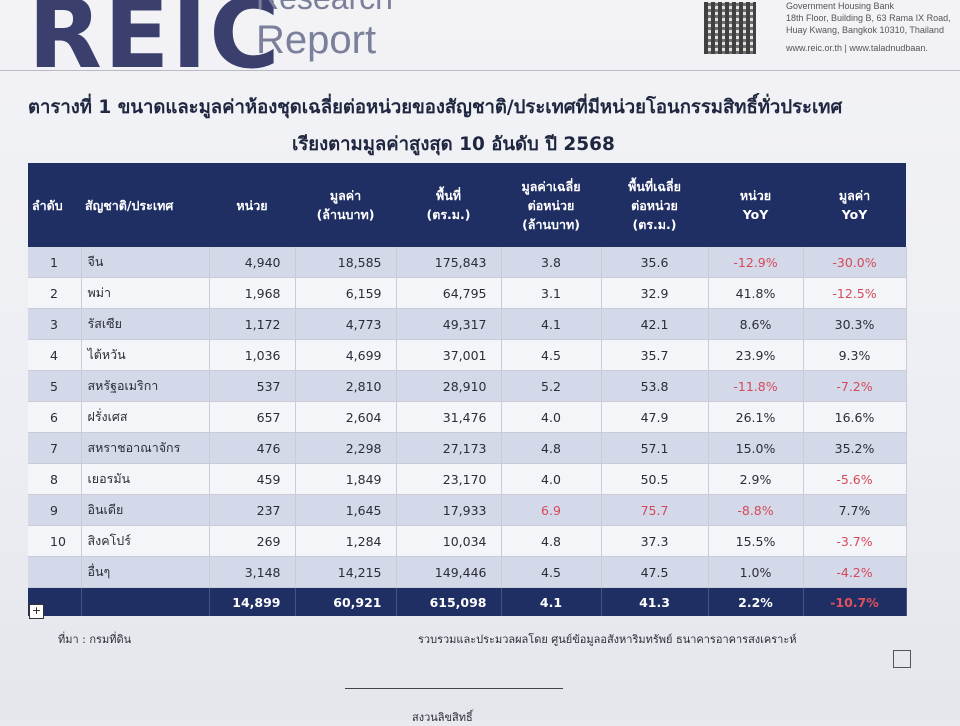  What do you see at coordinates (654, 205) in the screenshot?
I see `col-header-avg-area: พื้นที่เฉลี่ย ต่อหน่วย (ตร.ม.)` at bounding box center [654, 205].